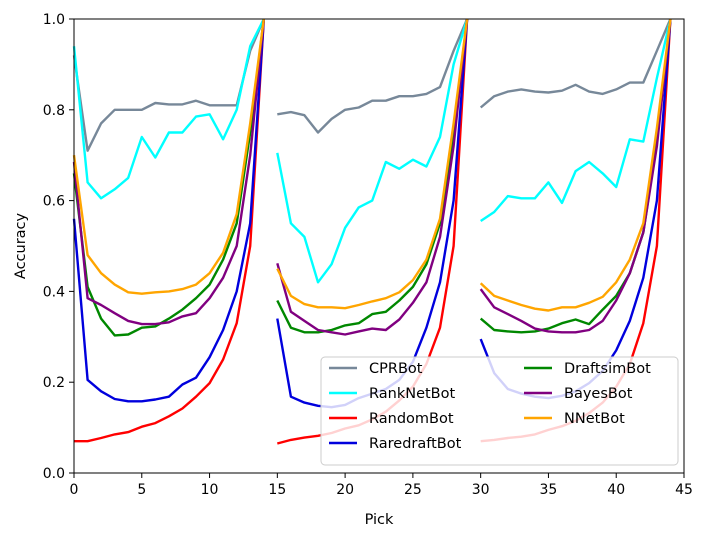  Describe the element at coordinates (54, 474) in the screenshot. I see `y-tick-label-0: 0.0` at that location.